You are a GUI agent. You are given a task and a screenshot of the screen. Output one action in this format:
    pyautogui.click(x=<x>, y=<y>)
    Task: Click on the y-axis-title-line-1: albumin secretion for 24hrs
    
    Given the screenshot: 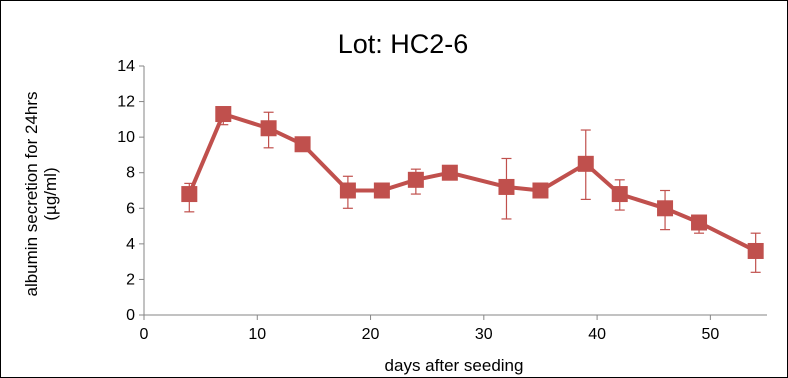 What is the action you would take?
    pyautogui.click(x=31, y=193)
    